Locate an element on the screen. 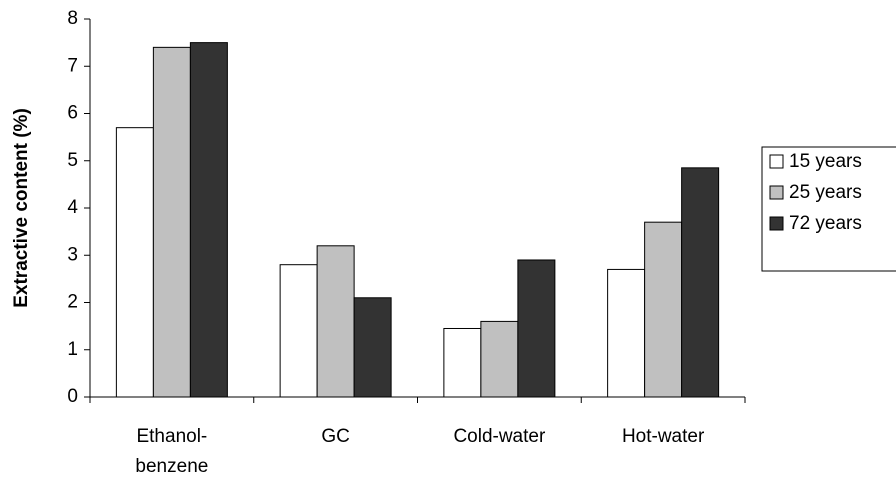 The height and width of the screenshot is (480, 896). x-tick-label: Cold-water is located at coordinates (499, 436).